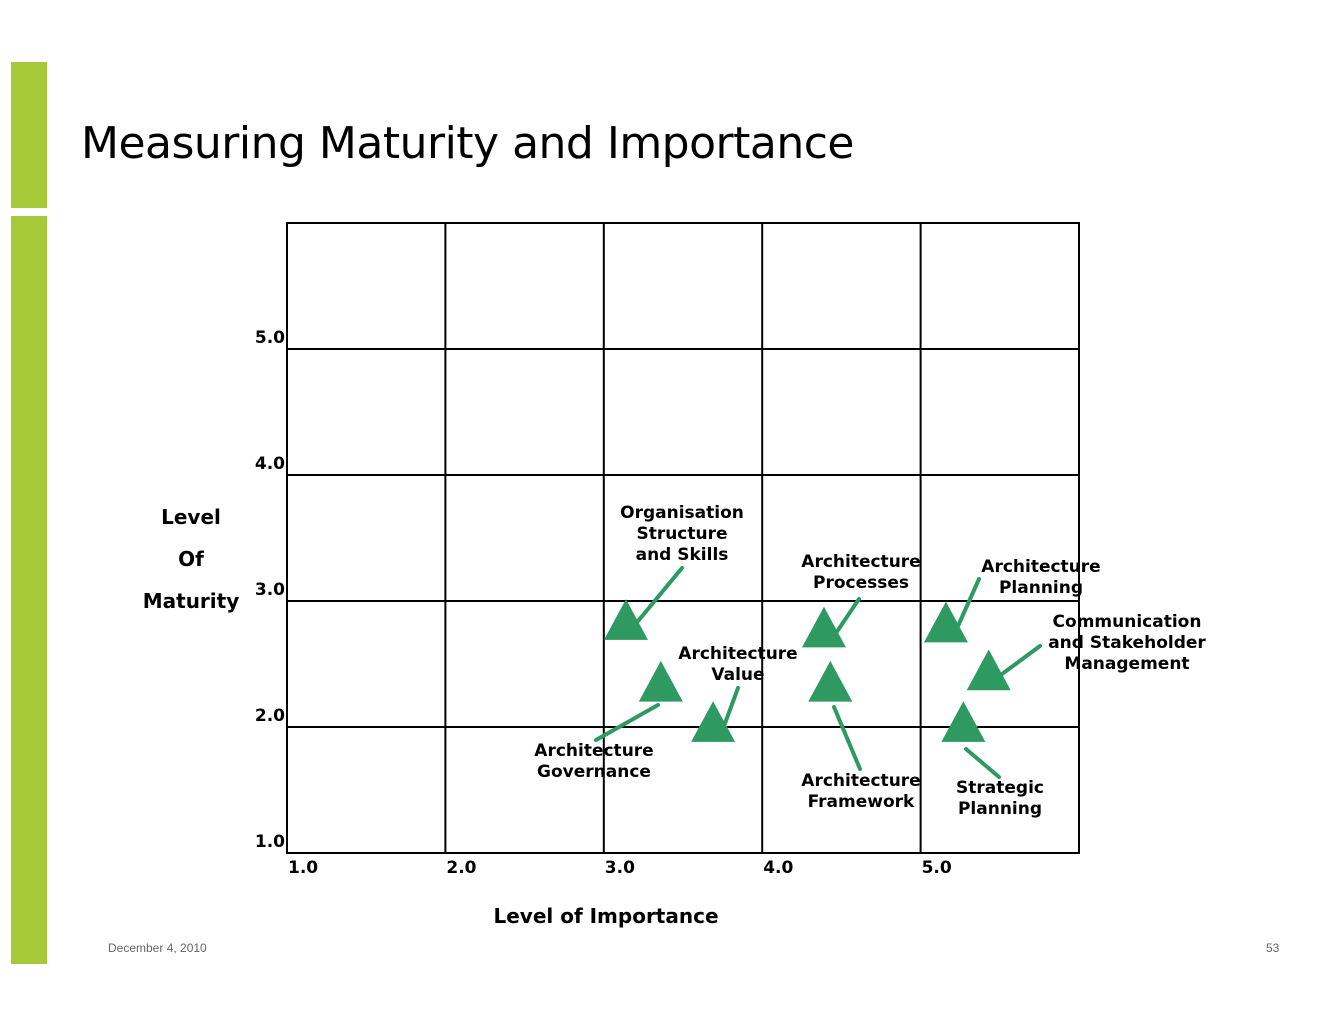  Describe the element at coordinates (593, 761) in the screenshot. I see `data-label: Architecture Governance` at that location.